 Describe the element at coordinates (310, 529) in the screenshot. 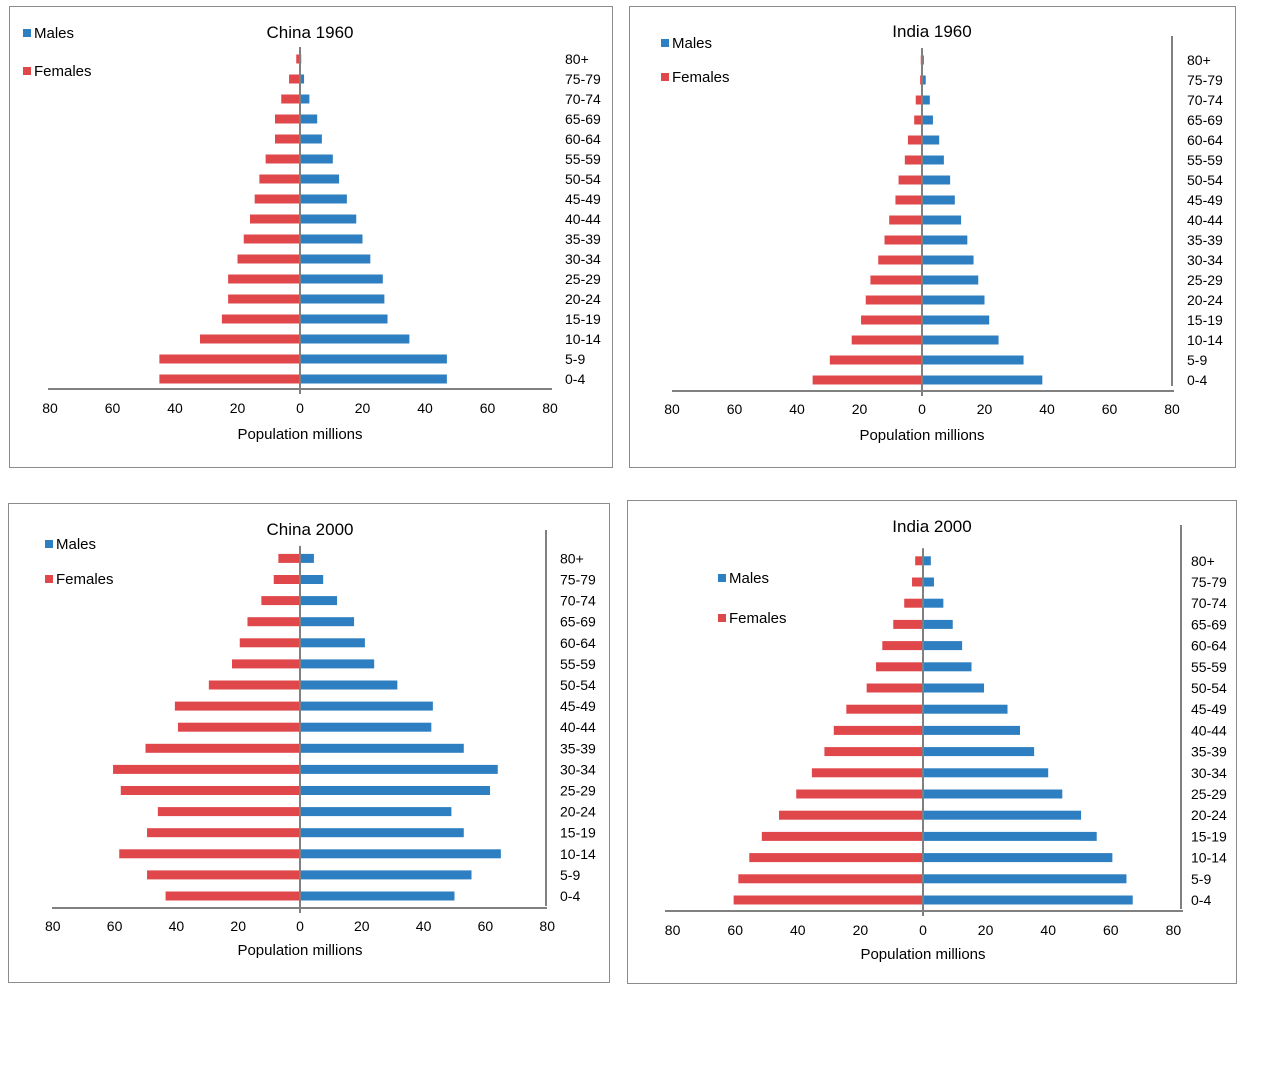

I see `chart-title: China 2000` at that location.